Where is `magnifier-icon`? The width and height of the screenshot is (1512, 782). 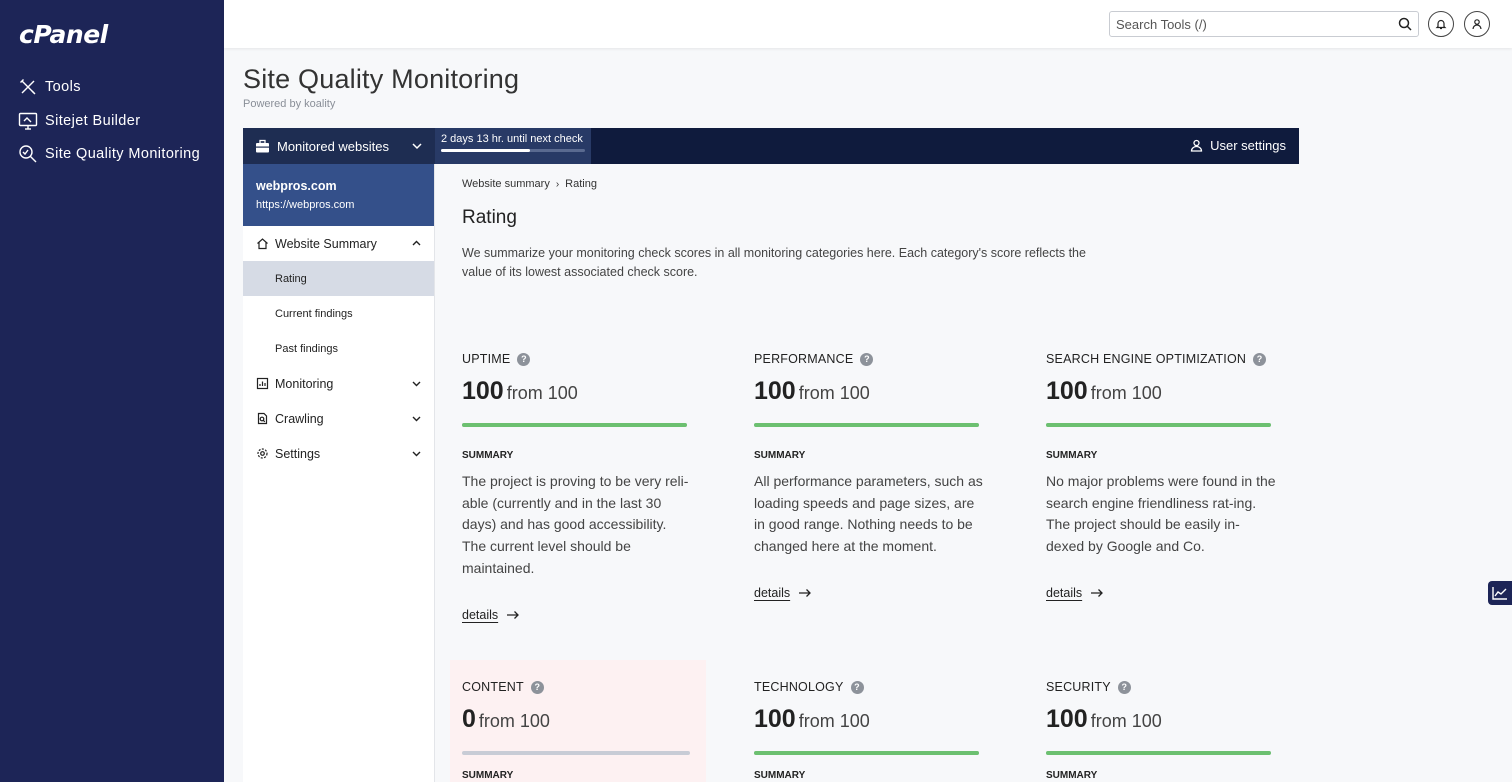 magnifier-icon is located at coordinates (28, 154).